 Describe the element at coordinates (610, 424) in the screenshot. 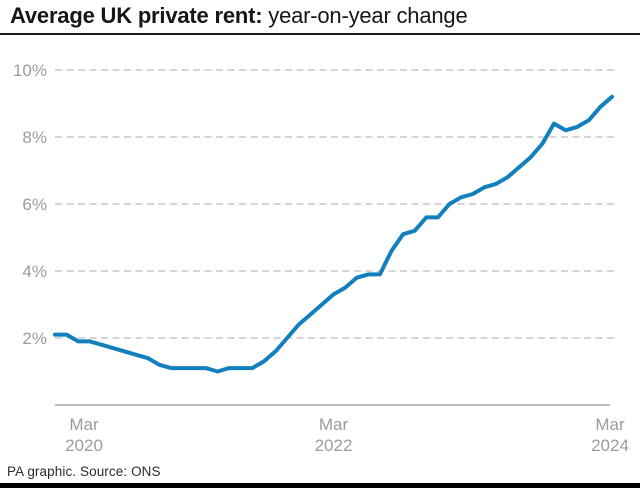

I see `x-tick-label-mar-2024-line1: Mar` at that location.